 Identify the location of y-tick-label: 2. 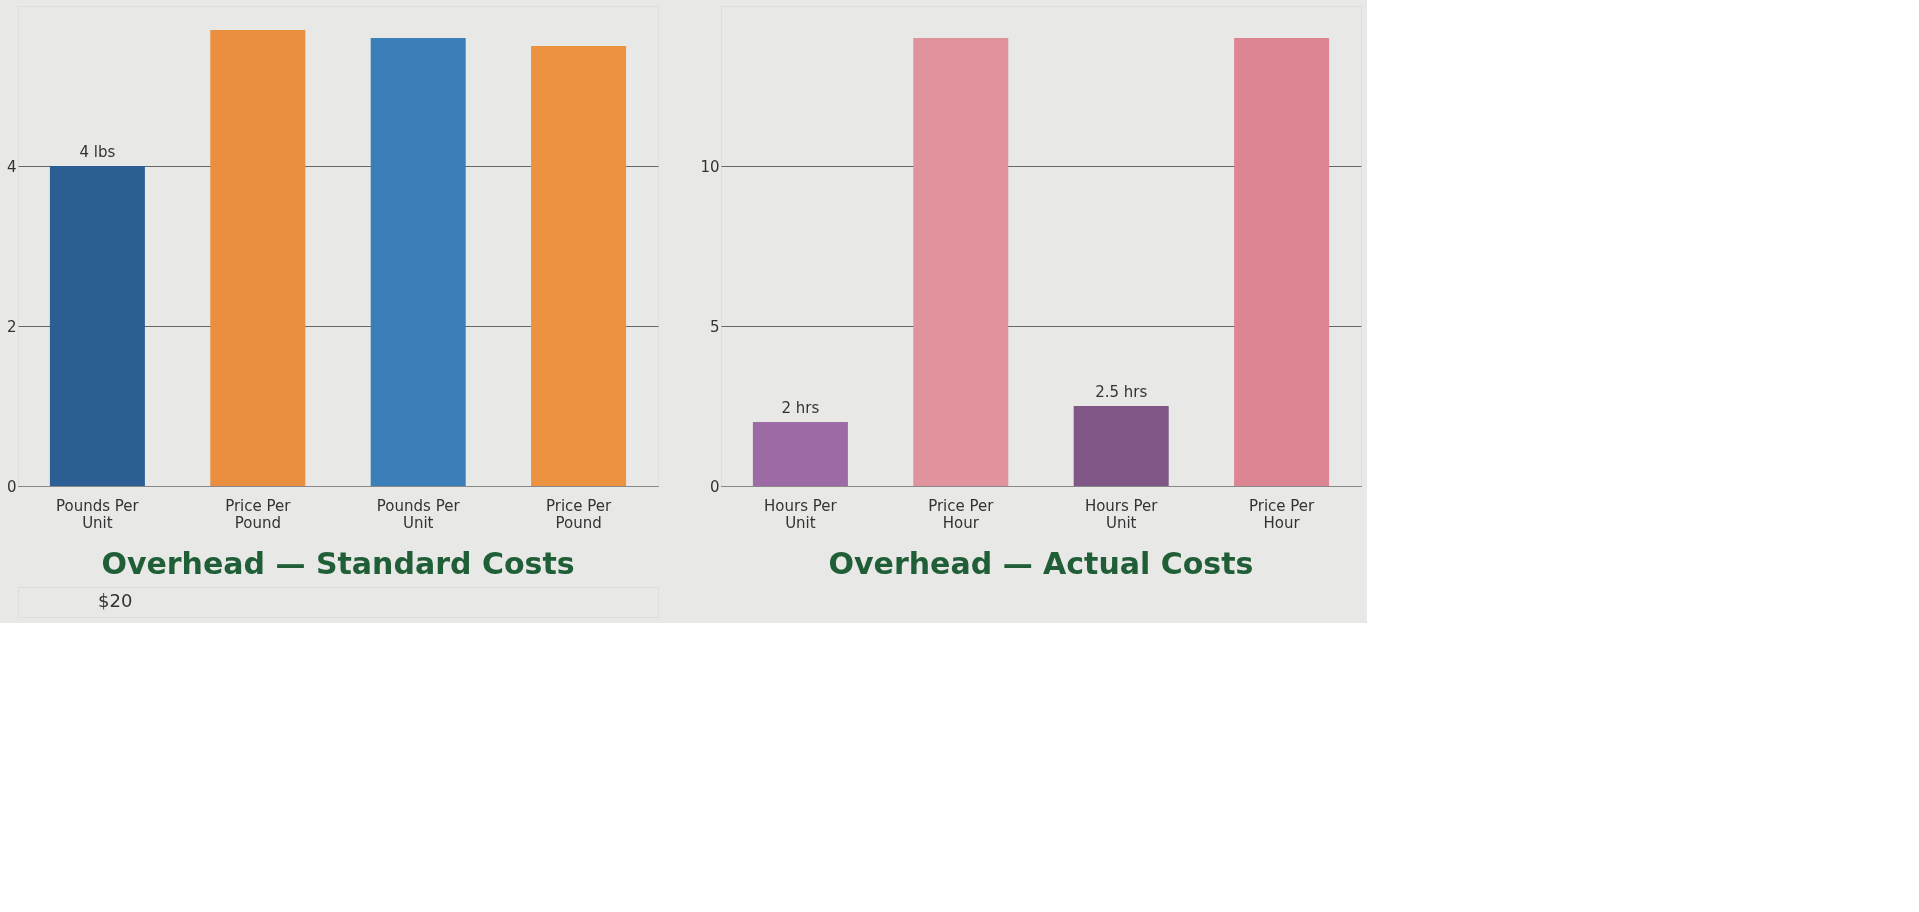
(11, 326).